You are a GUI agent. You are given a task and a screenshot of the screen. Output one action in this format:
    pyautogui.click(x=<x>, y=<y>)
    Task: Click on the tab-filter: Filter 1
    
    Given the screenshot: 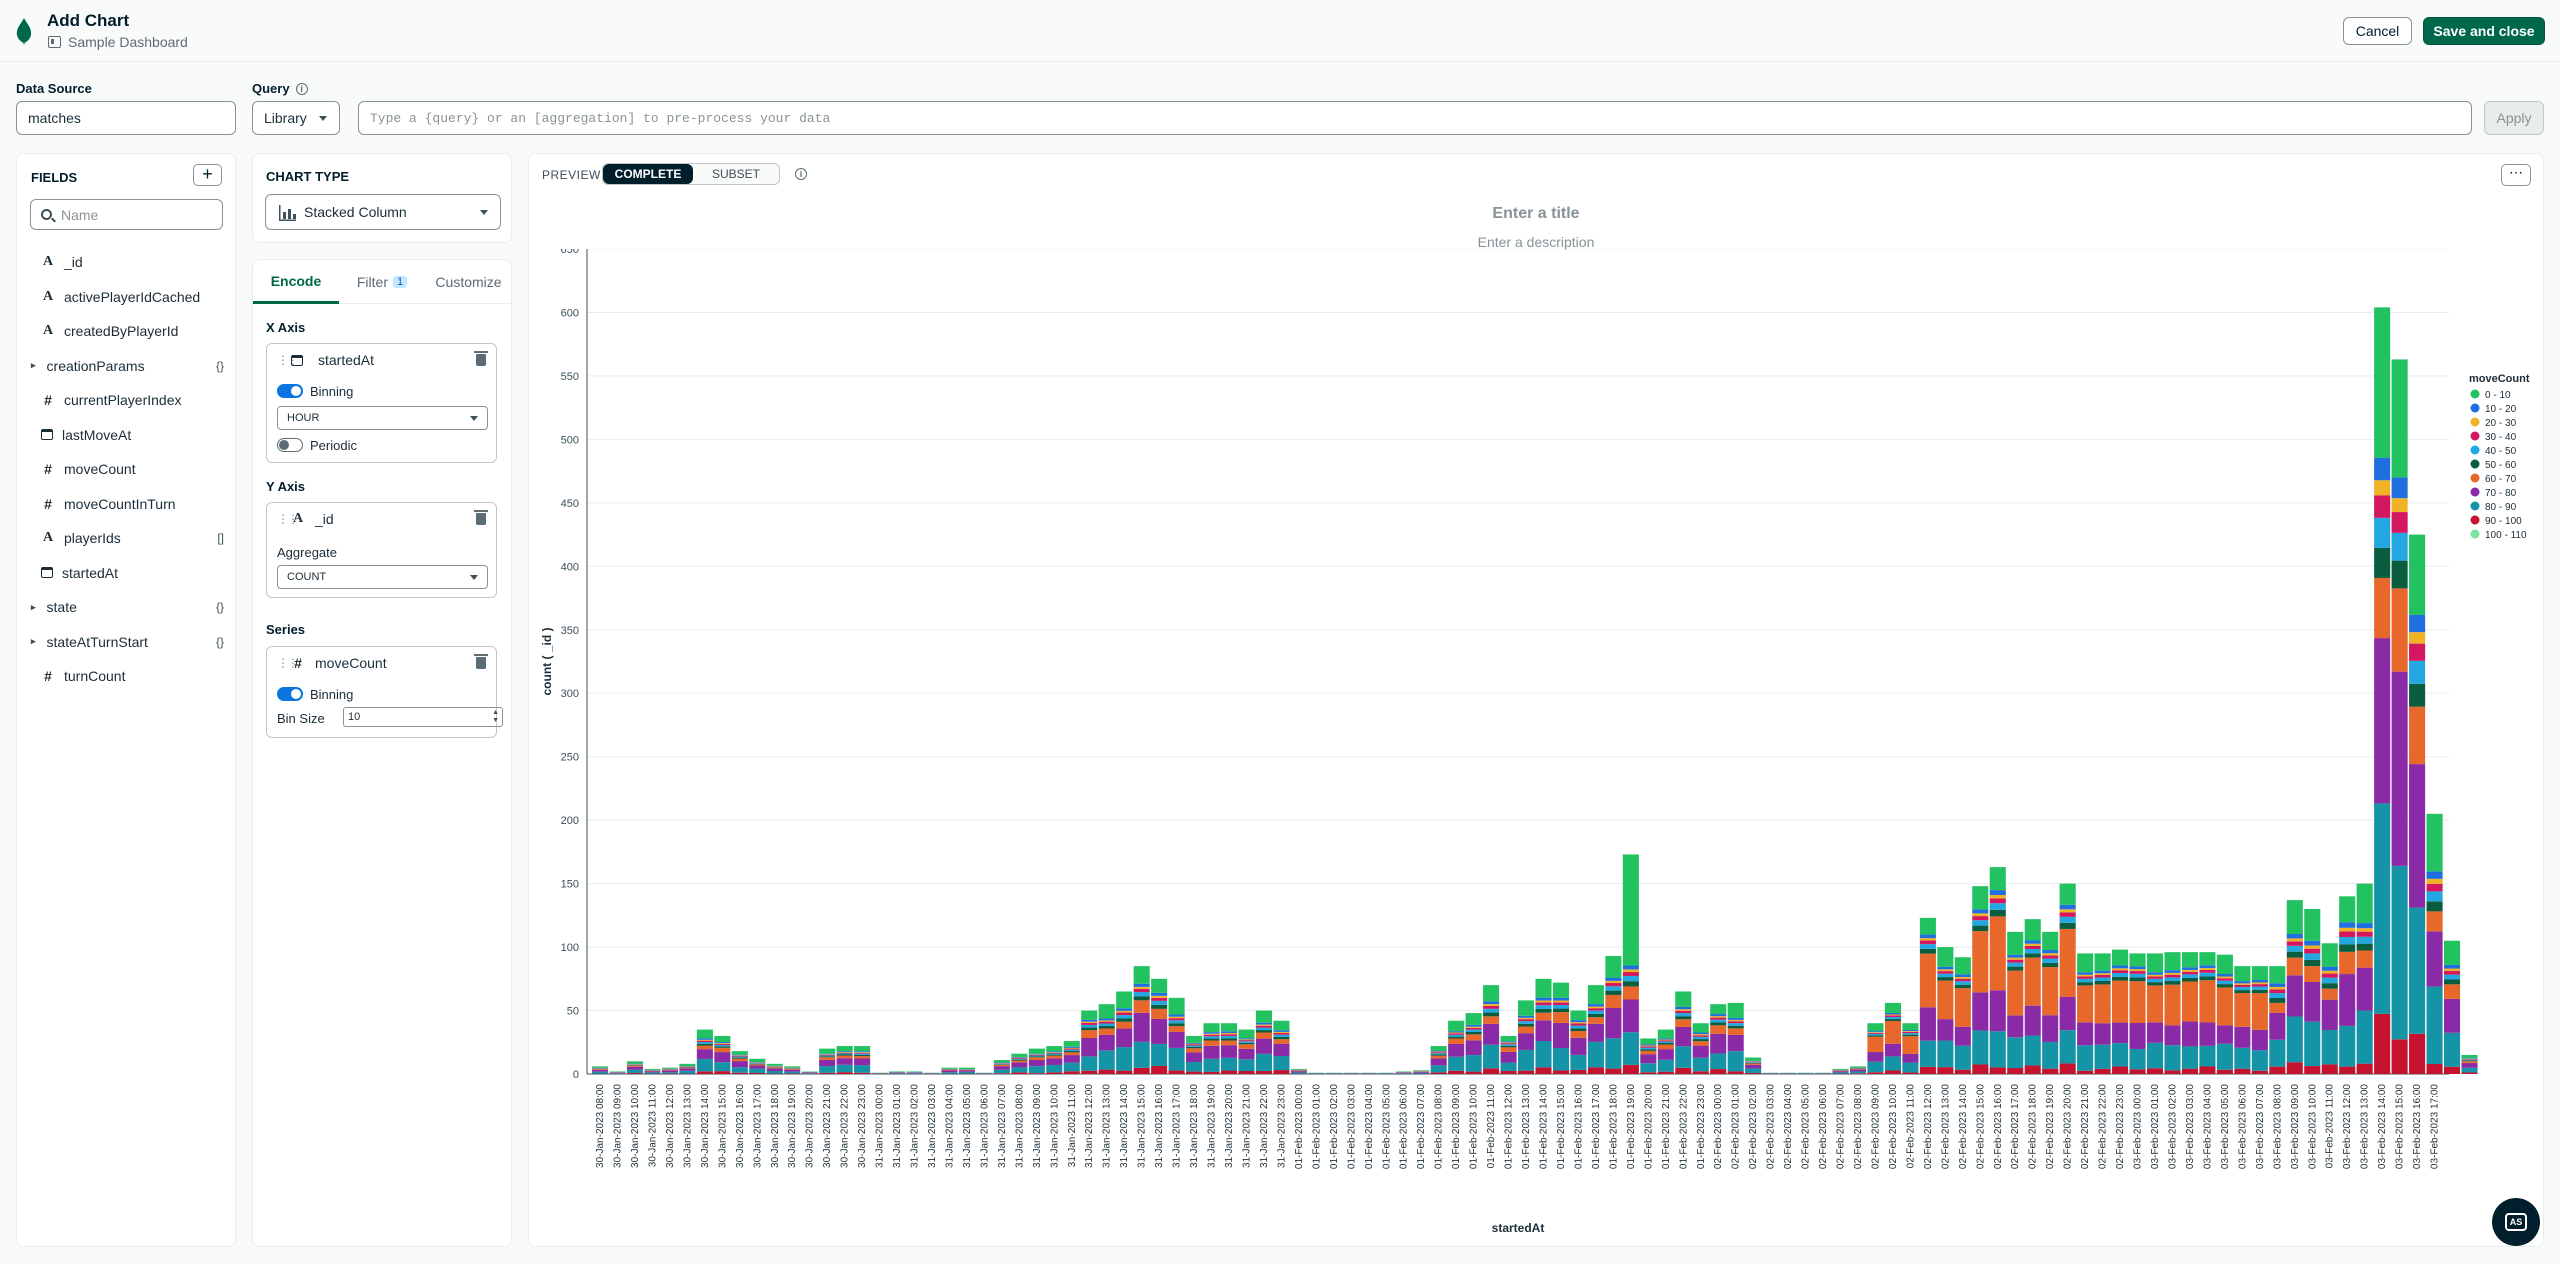 What is the action you would take?
    pyautogui.click(x=382, y=282)
    